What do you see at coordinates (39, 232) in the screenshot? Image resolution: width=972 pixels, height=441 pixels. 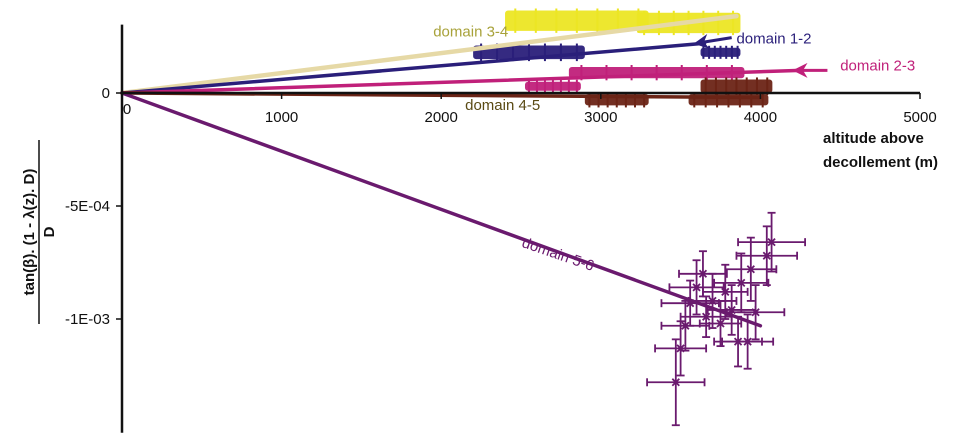 I see `y-axis-title: tan(β). (1 - λ(z). D) D` at bounding box center [39, 232].